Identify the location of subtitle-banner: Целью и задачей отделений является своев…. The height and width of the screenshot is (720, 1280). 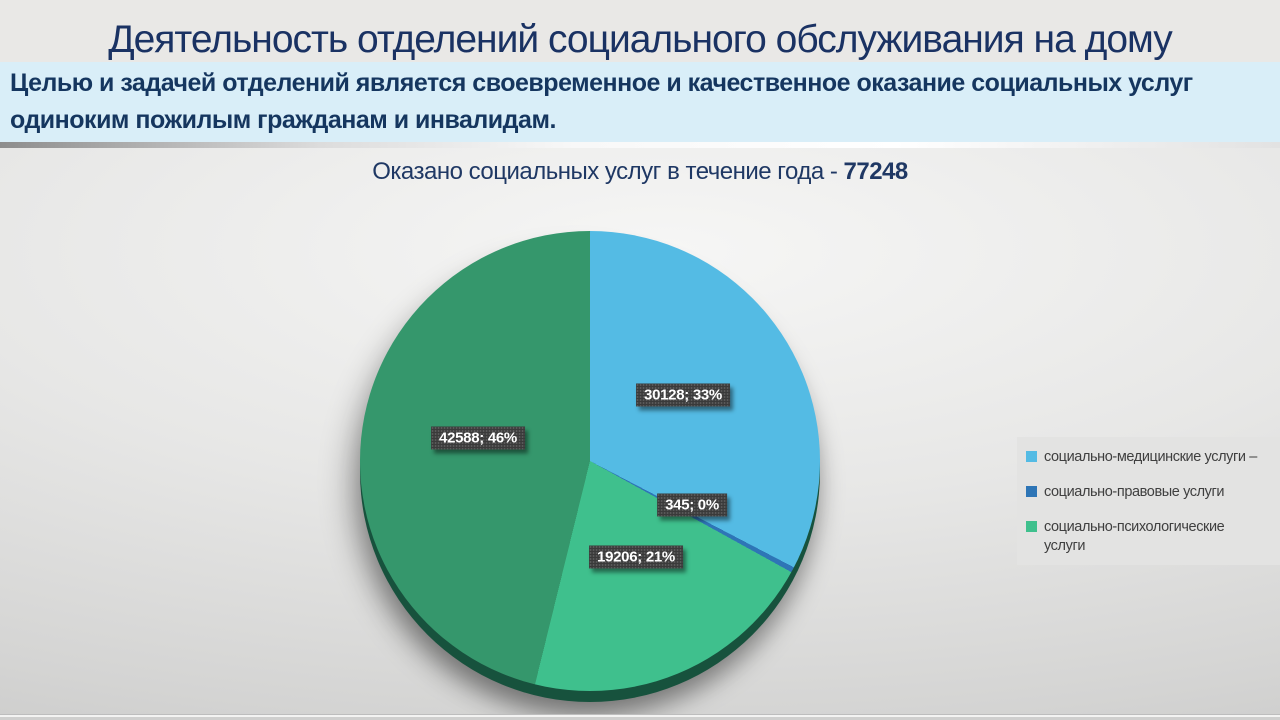
(640, 102).